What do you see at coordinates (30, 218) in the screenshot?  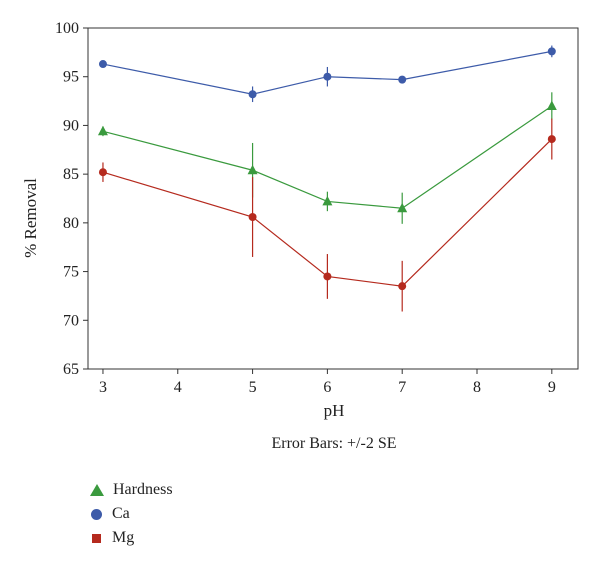 I see `y-axis-title: % Removal` at bounding box center [30, 218].